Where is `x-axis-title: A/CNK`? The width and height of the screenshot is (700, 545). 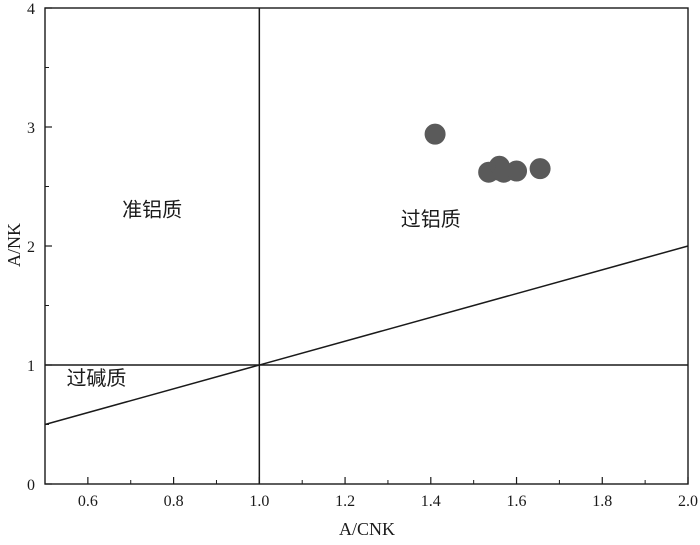 x-axis-title: A/CNK is located at coordinates (367, 529).